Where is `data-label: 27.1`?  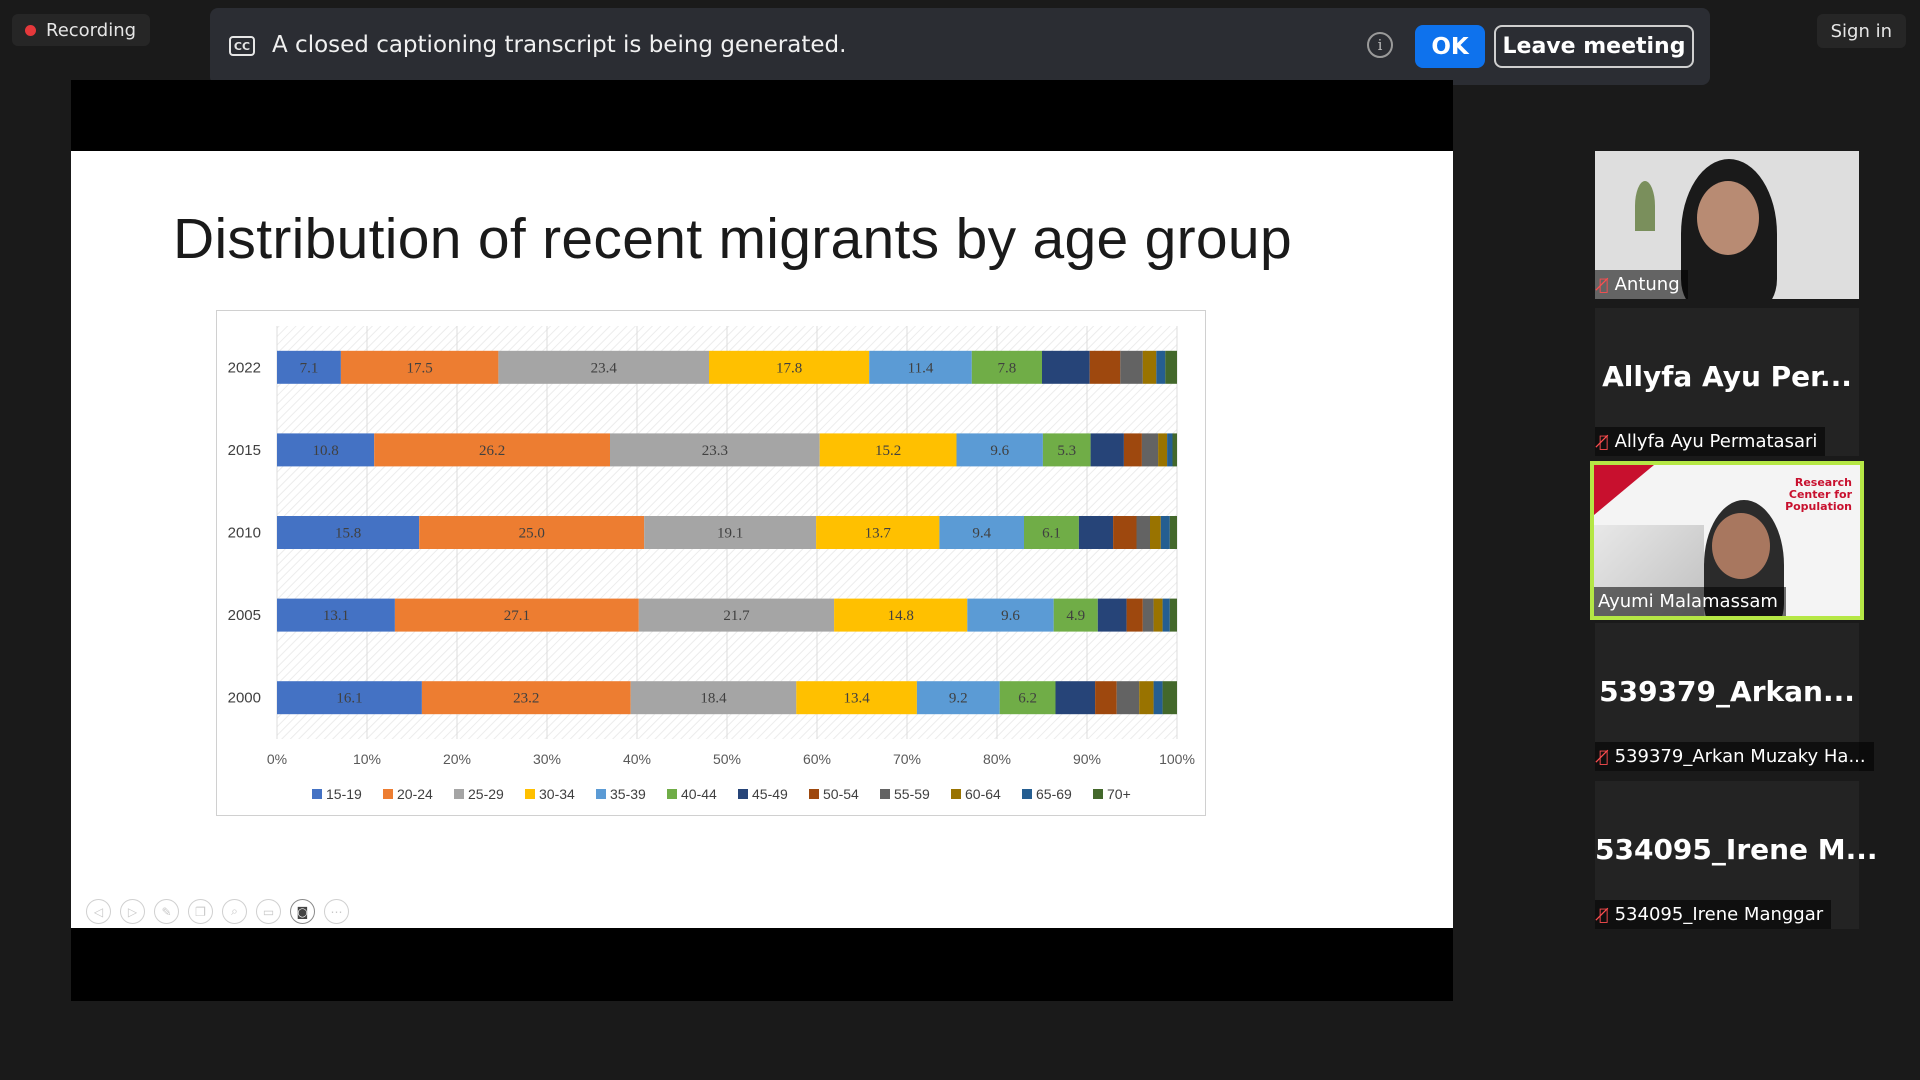
data-label: 27.1 is located at coordinates (517, 616).